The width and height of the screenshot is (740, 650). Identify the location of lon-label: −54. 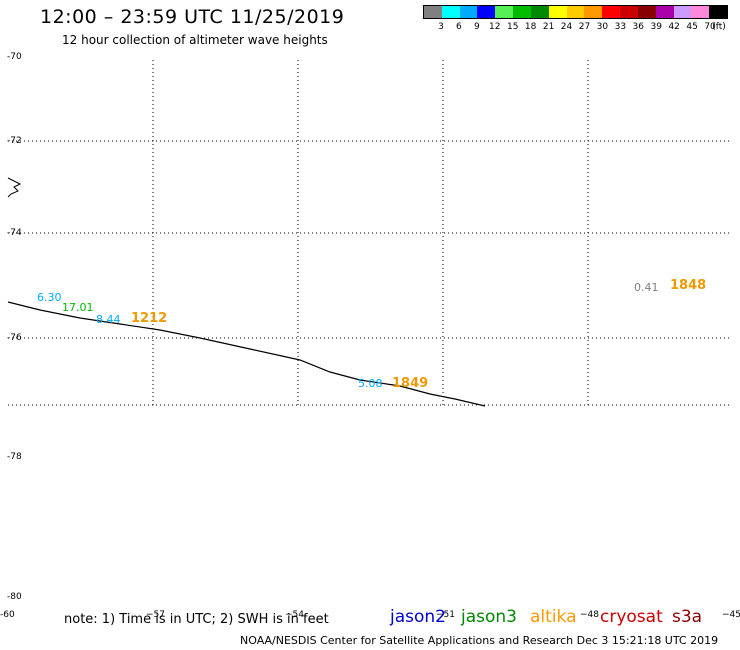
(294, 615).